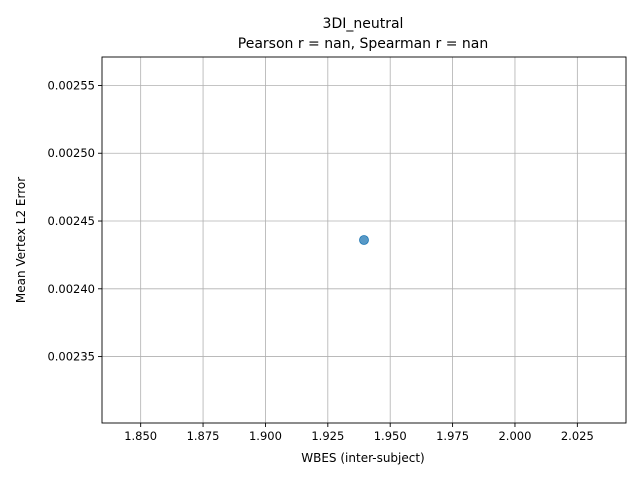 The width and height of the screenshot is (640, 480). I want to click on x-tick-label-1: 1.875, so click(203, 436).